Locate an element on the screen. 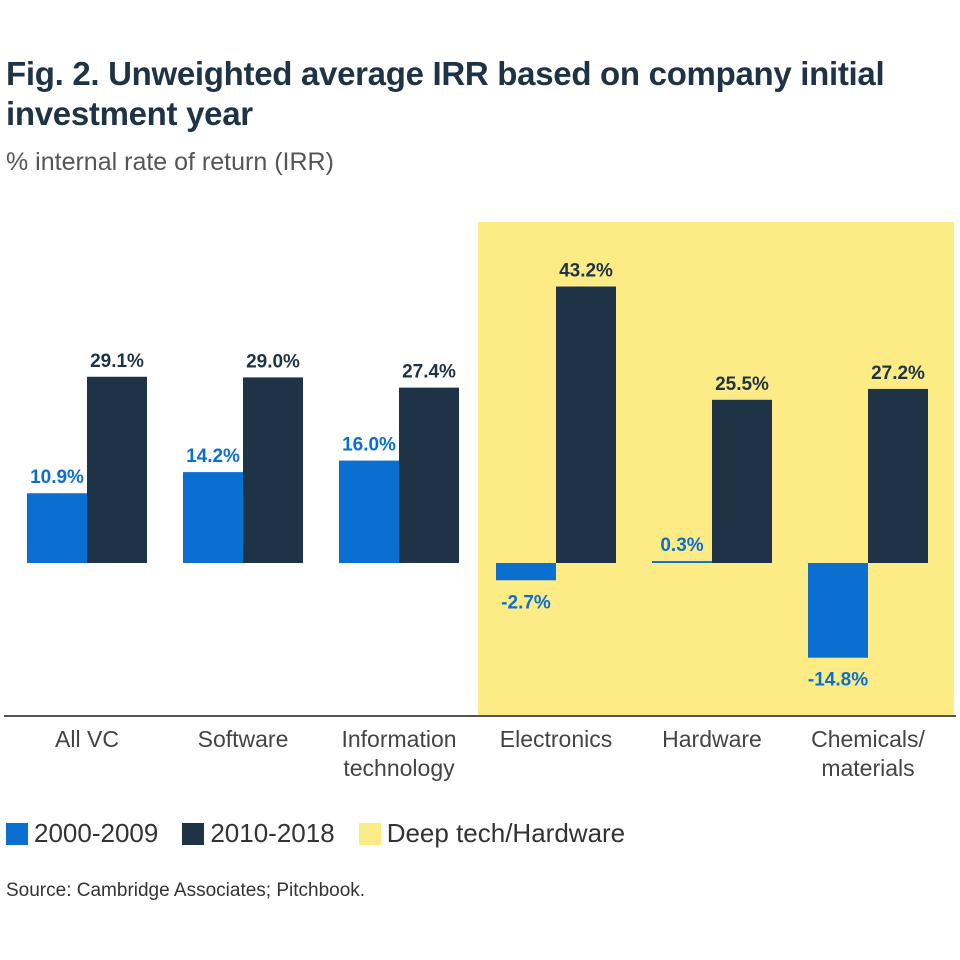  legend-item-2000-2009: 2000-2009 is located at coordinates (82, 833).